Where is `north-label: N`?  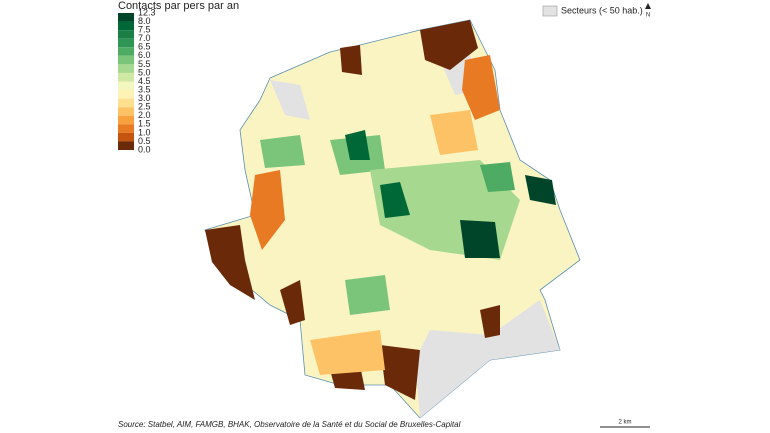 north-label: N is located at coordinates (648, 16).